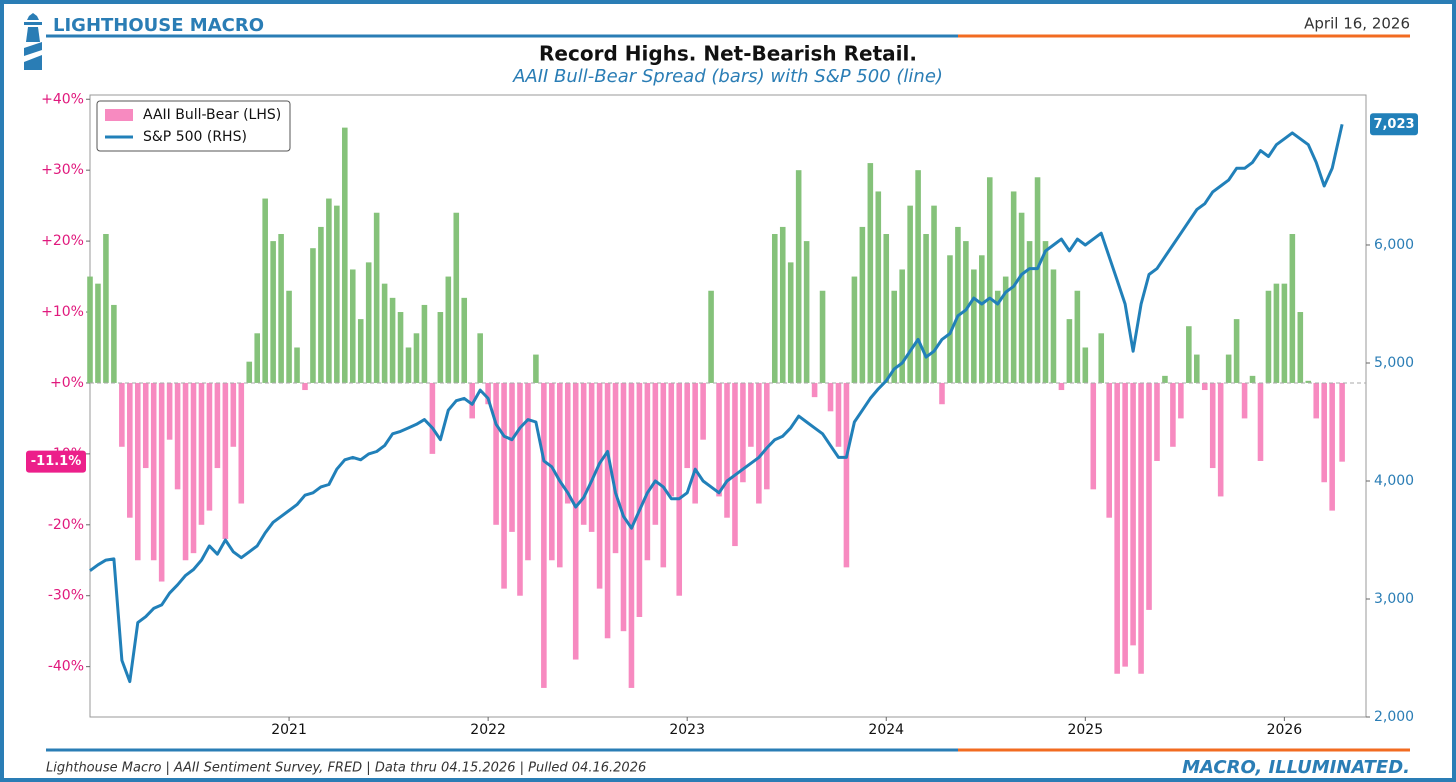  What do you see at coordinates (62, 312) in the screenshot?
I see `y-tick-label: +10%` at bounding box center [62, 312].